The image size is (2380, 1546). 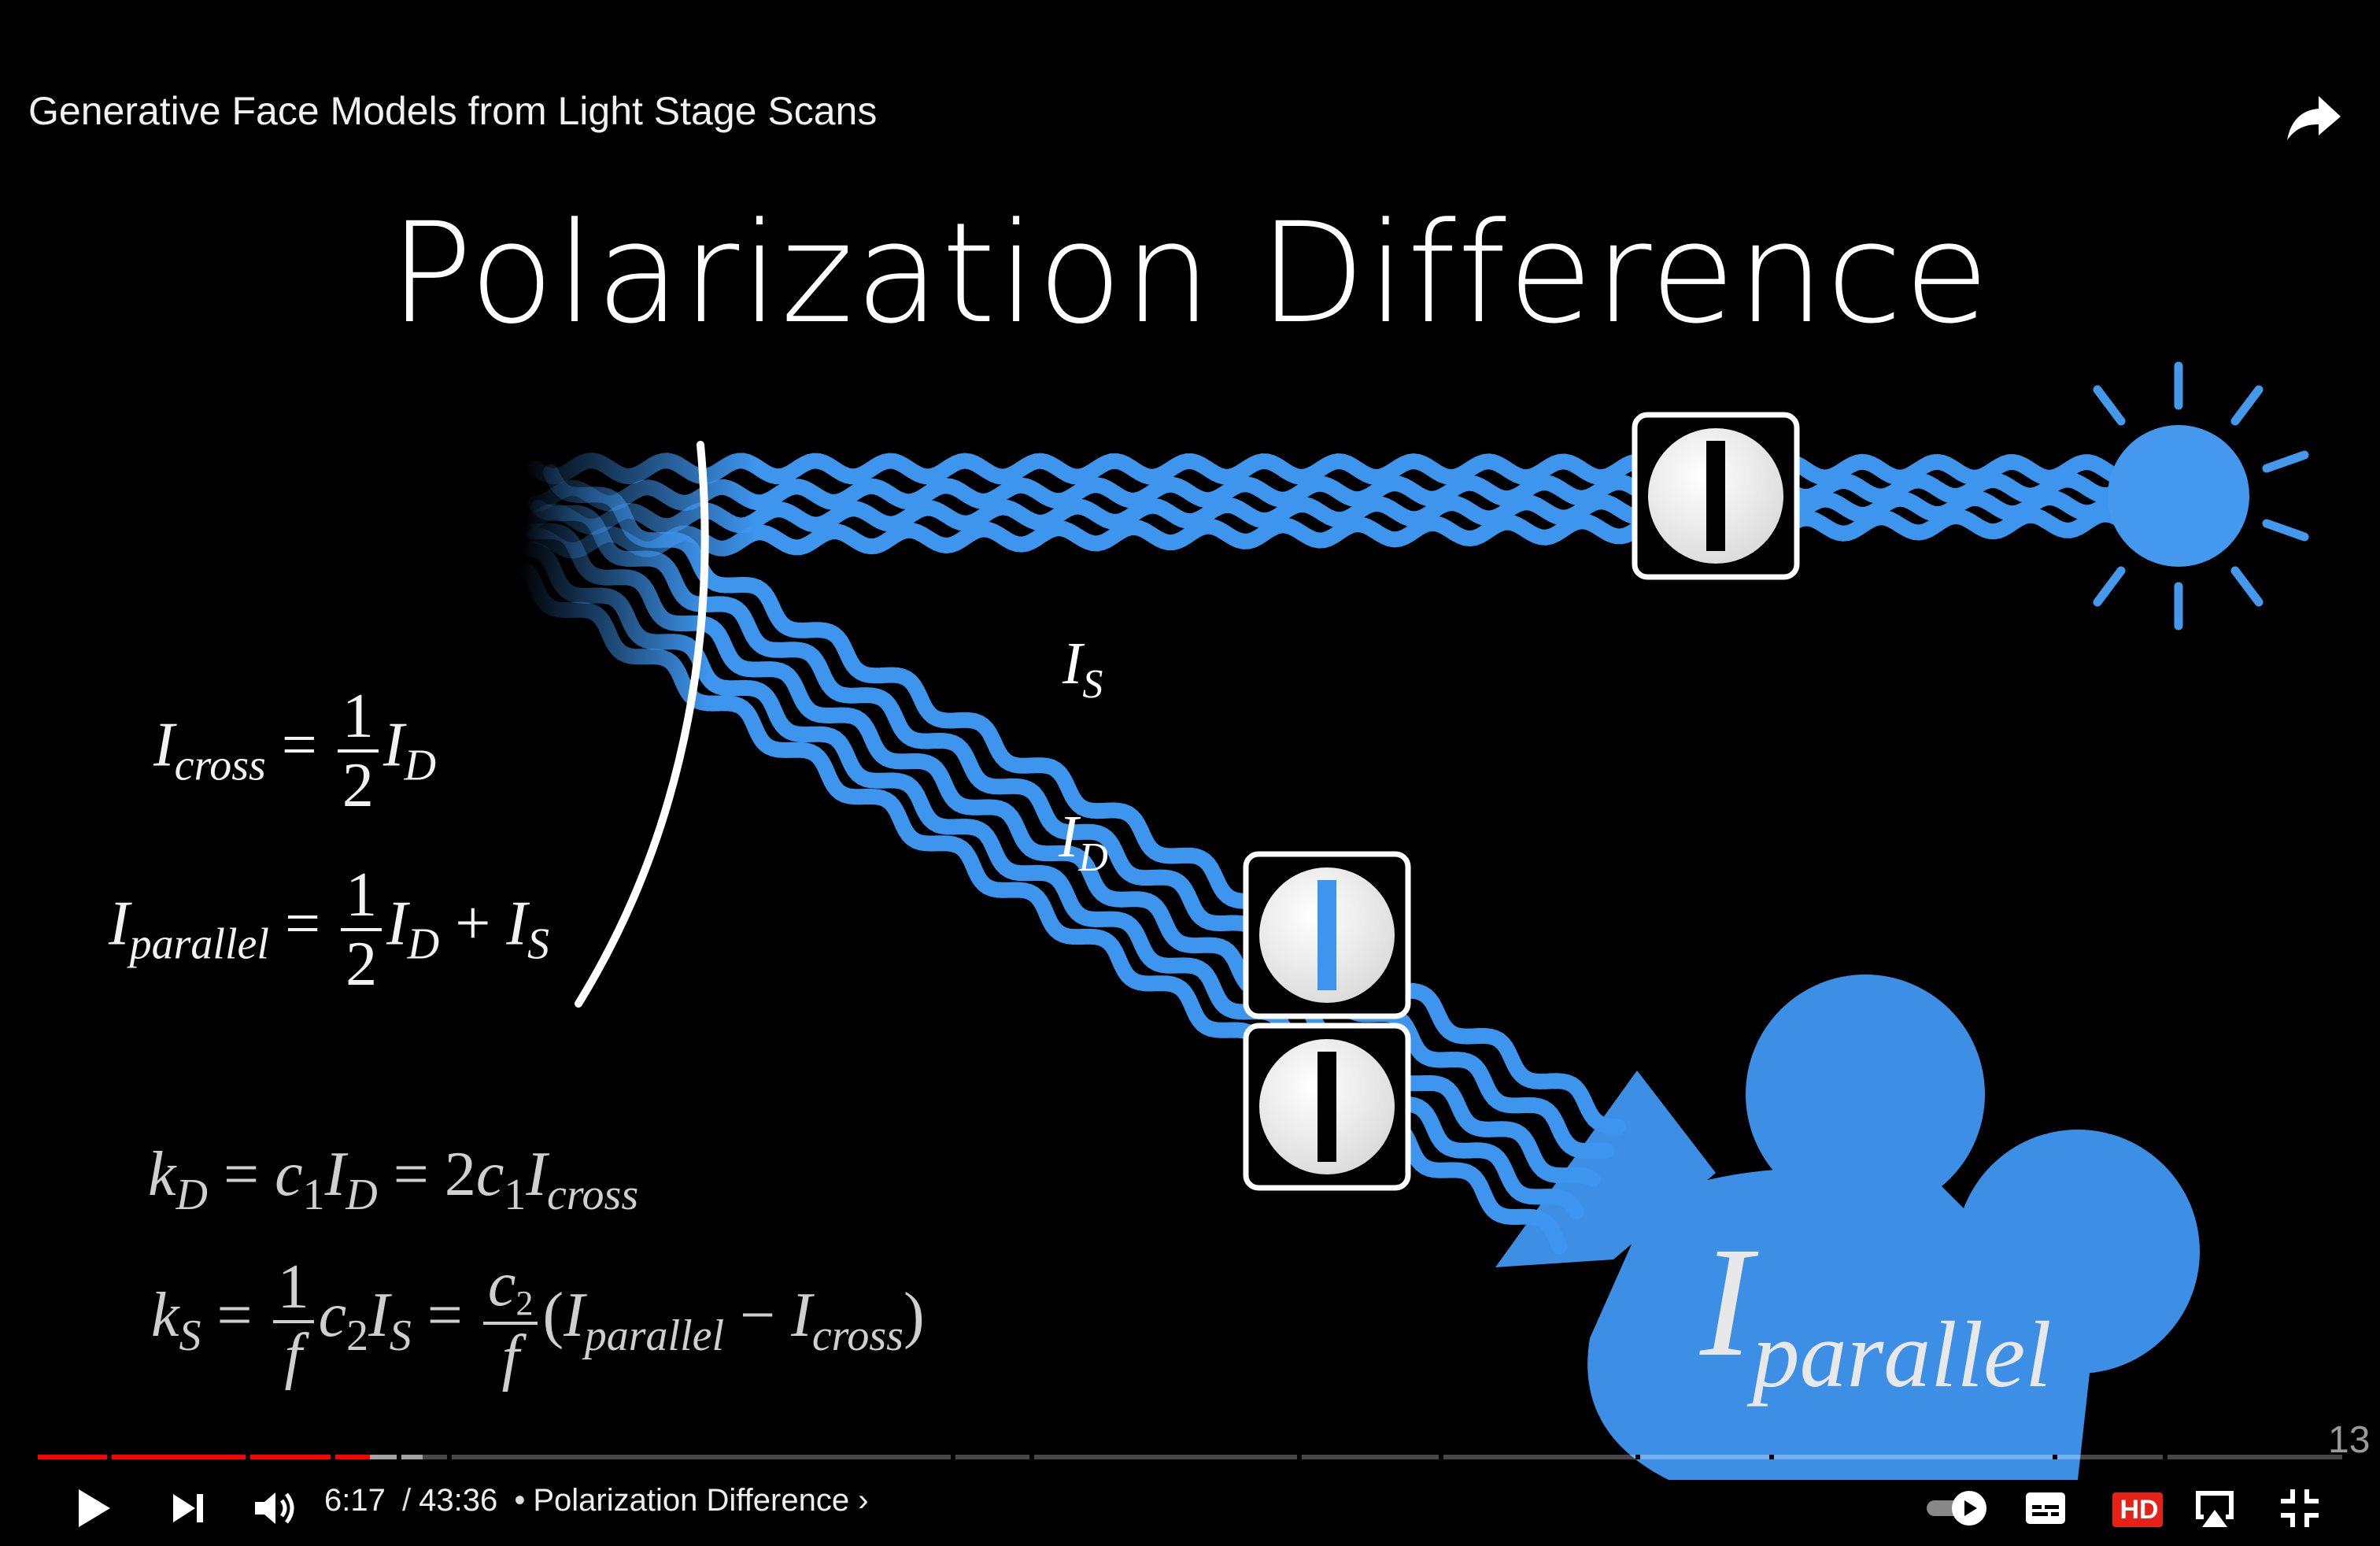 What do you see at coordinates (204, 1457) in the screenshot?
I see `progress-played` at bounding box center [204, 1457].